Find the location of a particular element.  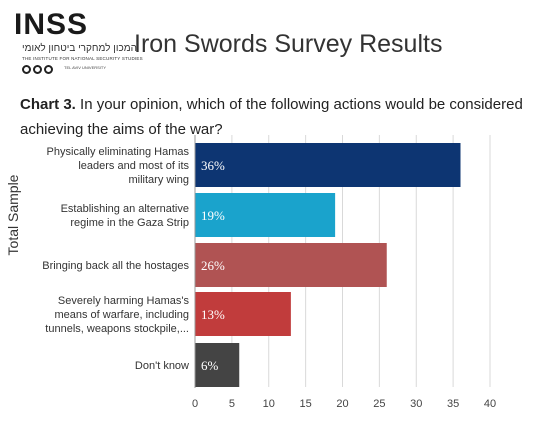

x-tick-label: 30 is located at coordinates (416, 404).